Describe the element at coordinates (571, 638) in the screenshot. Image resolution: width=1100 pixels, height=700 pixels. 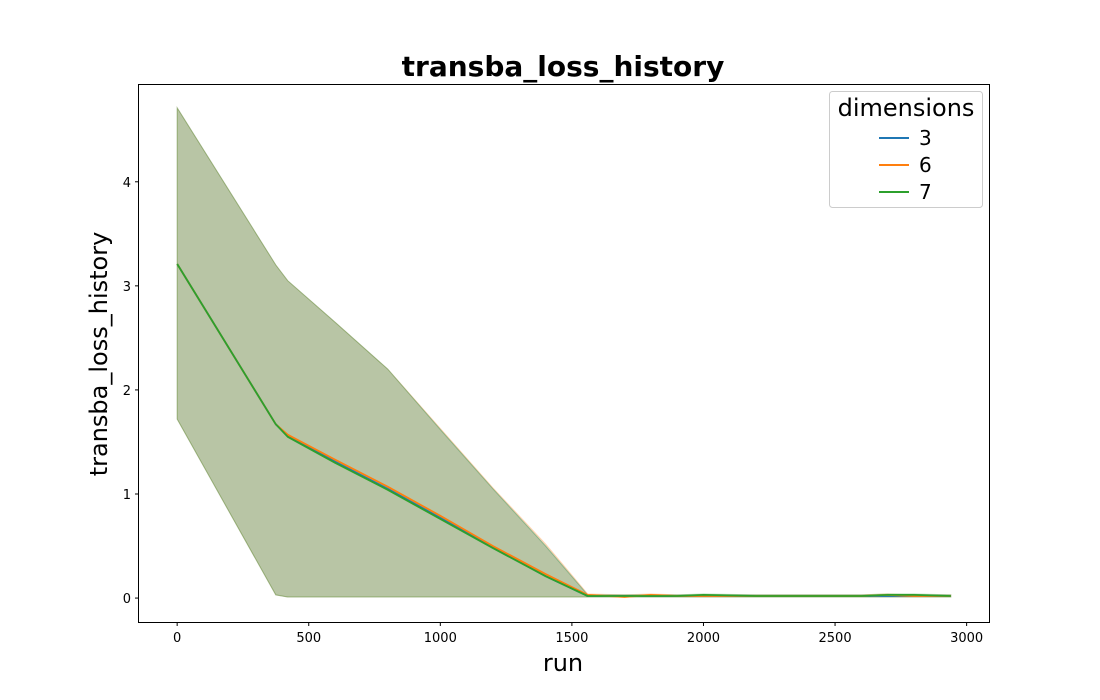
I see `x-tick-label: 1500` at that location.